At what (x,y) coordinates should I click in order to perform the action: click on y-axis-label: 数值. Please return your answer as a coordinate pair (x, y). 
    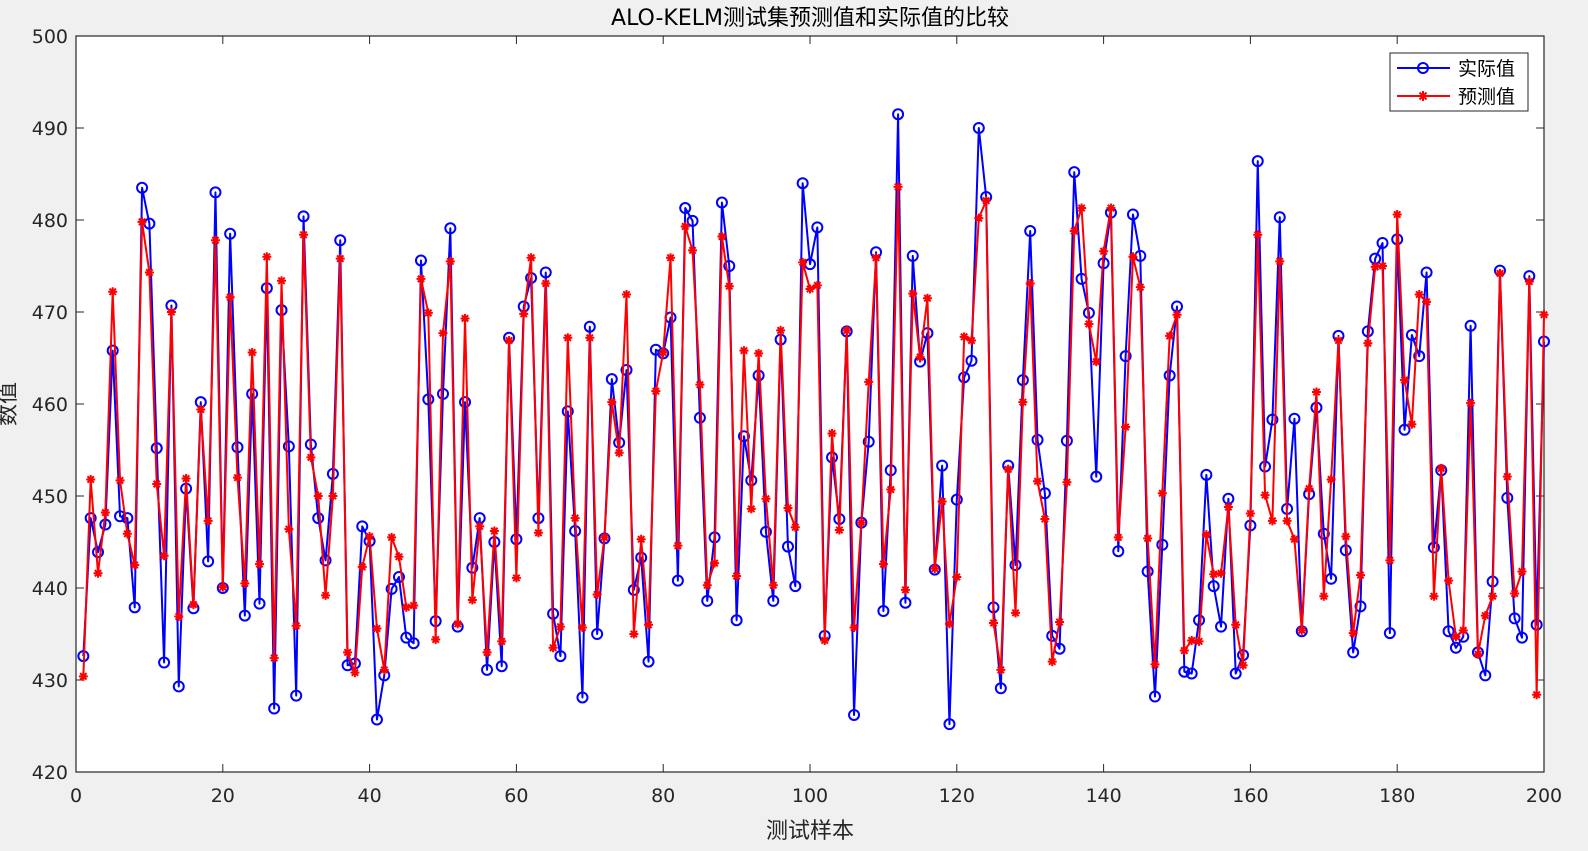
    Looking at the image, I should click on (10, 404).